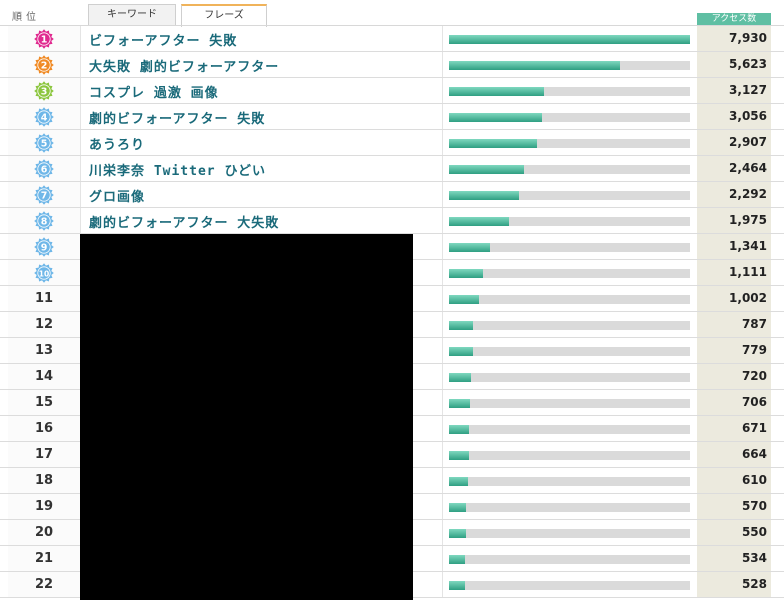 The width and height of the screenshot is (784, 600). Describe the element at coordinates (392, 13) in the screenshot. I see `ranking-header: 順位 キーワード フレーズ アクセス数` at that location.